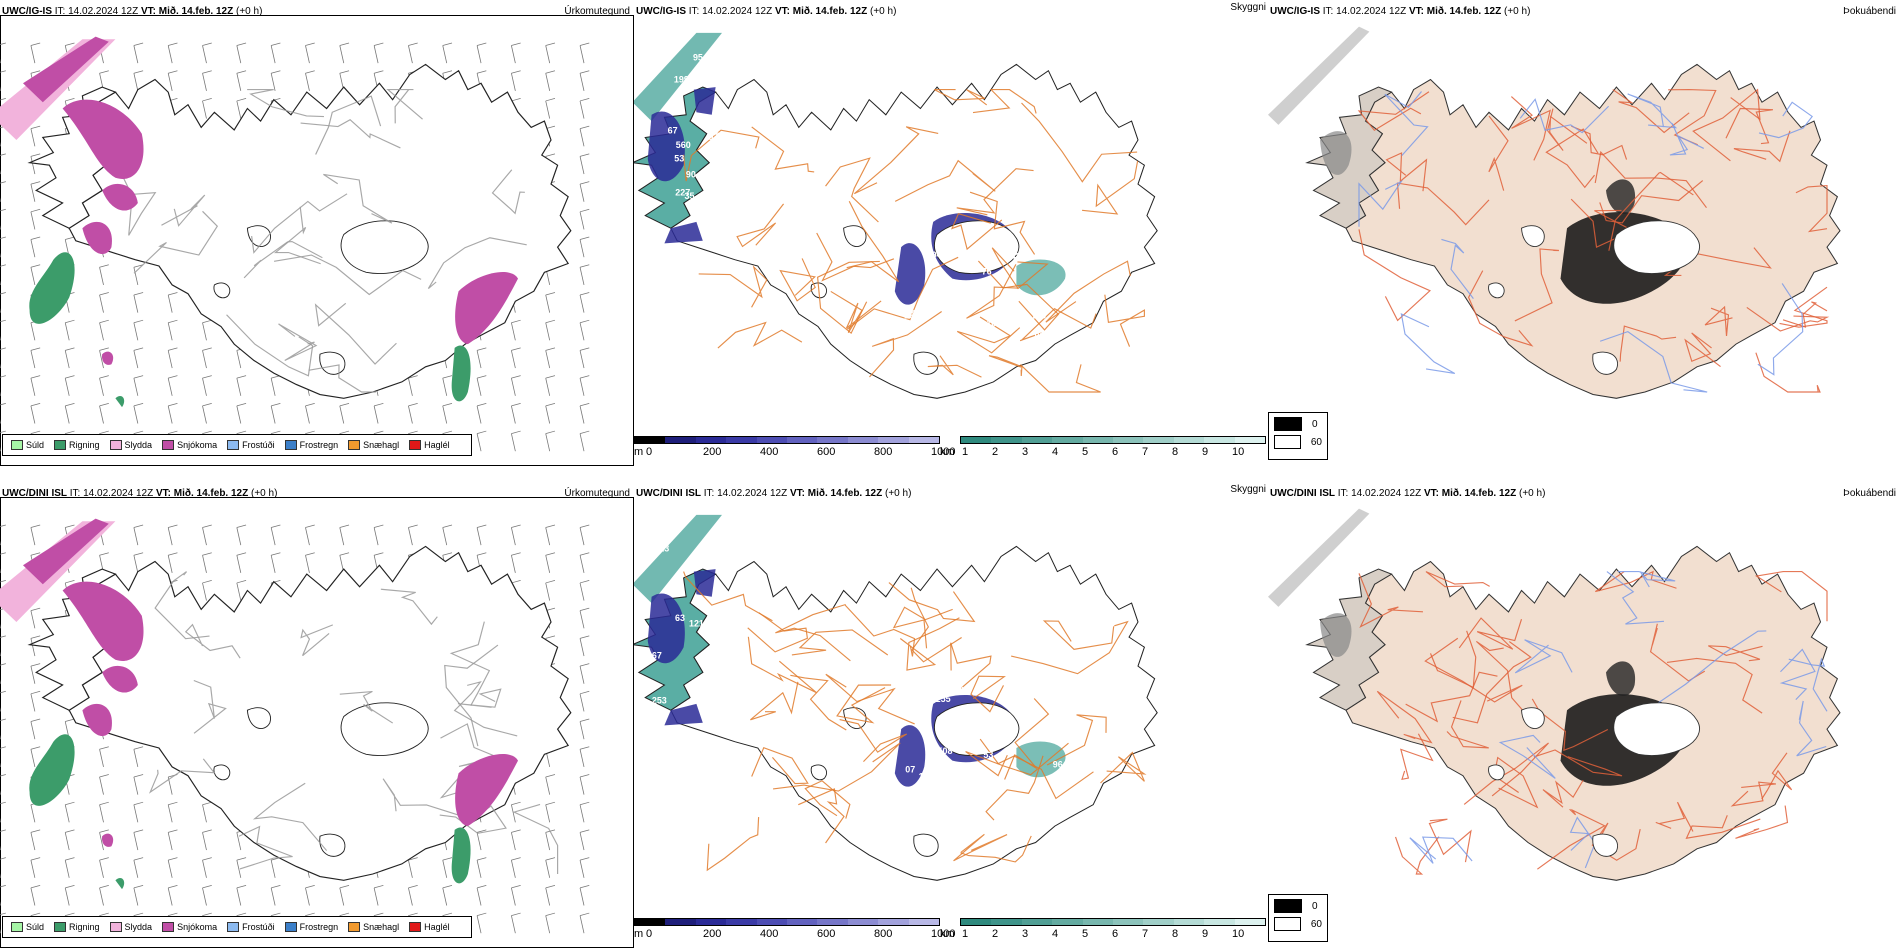 This screenshot has width=1900, height=952. I want to click on visibility-value-label: 76, so click(987, 272).